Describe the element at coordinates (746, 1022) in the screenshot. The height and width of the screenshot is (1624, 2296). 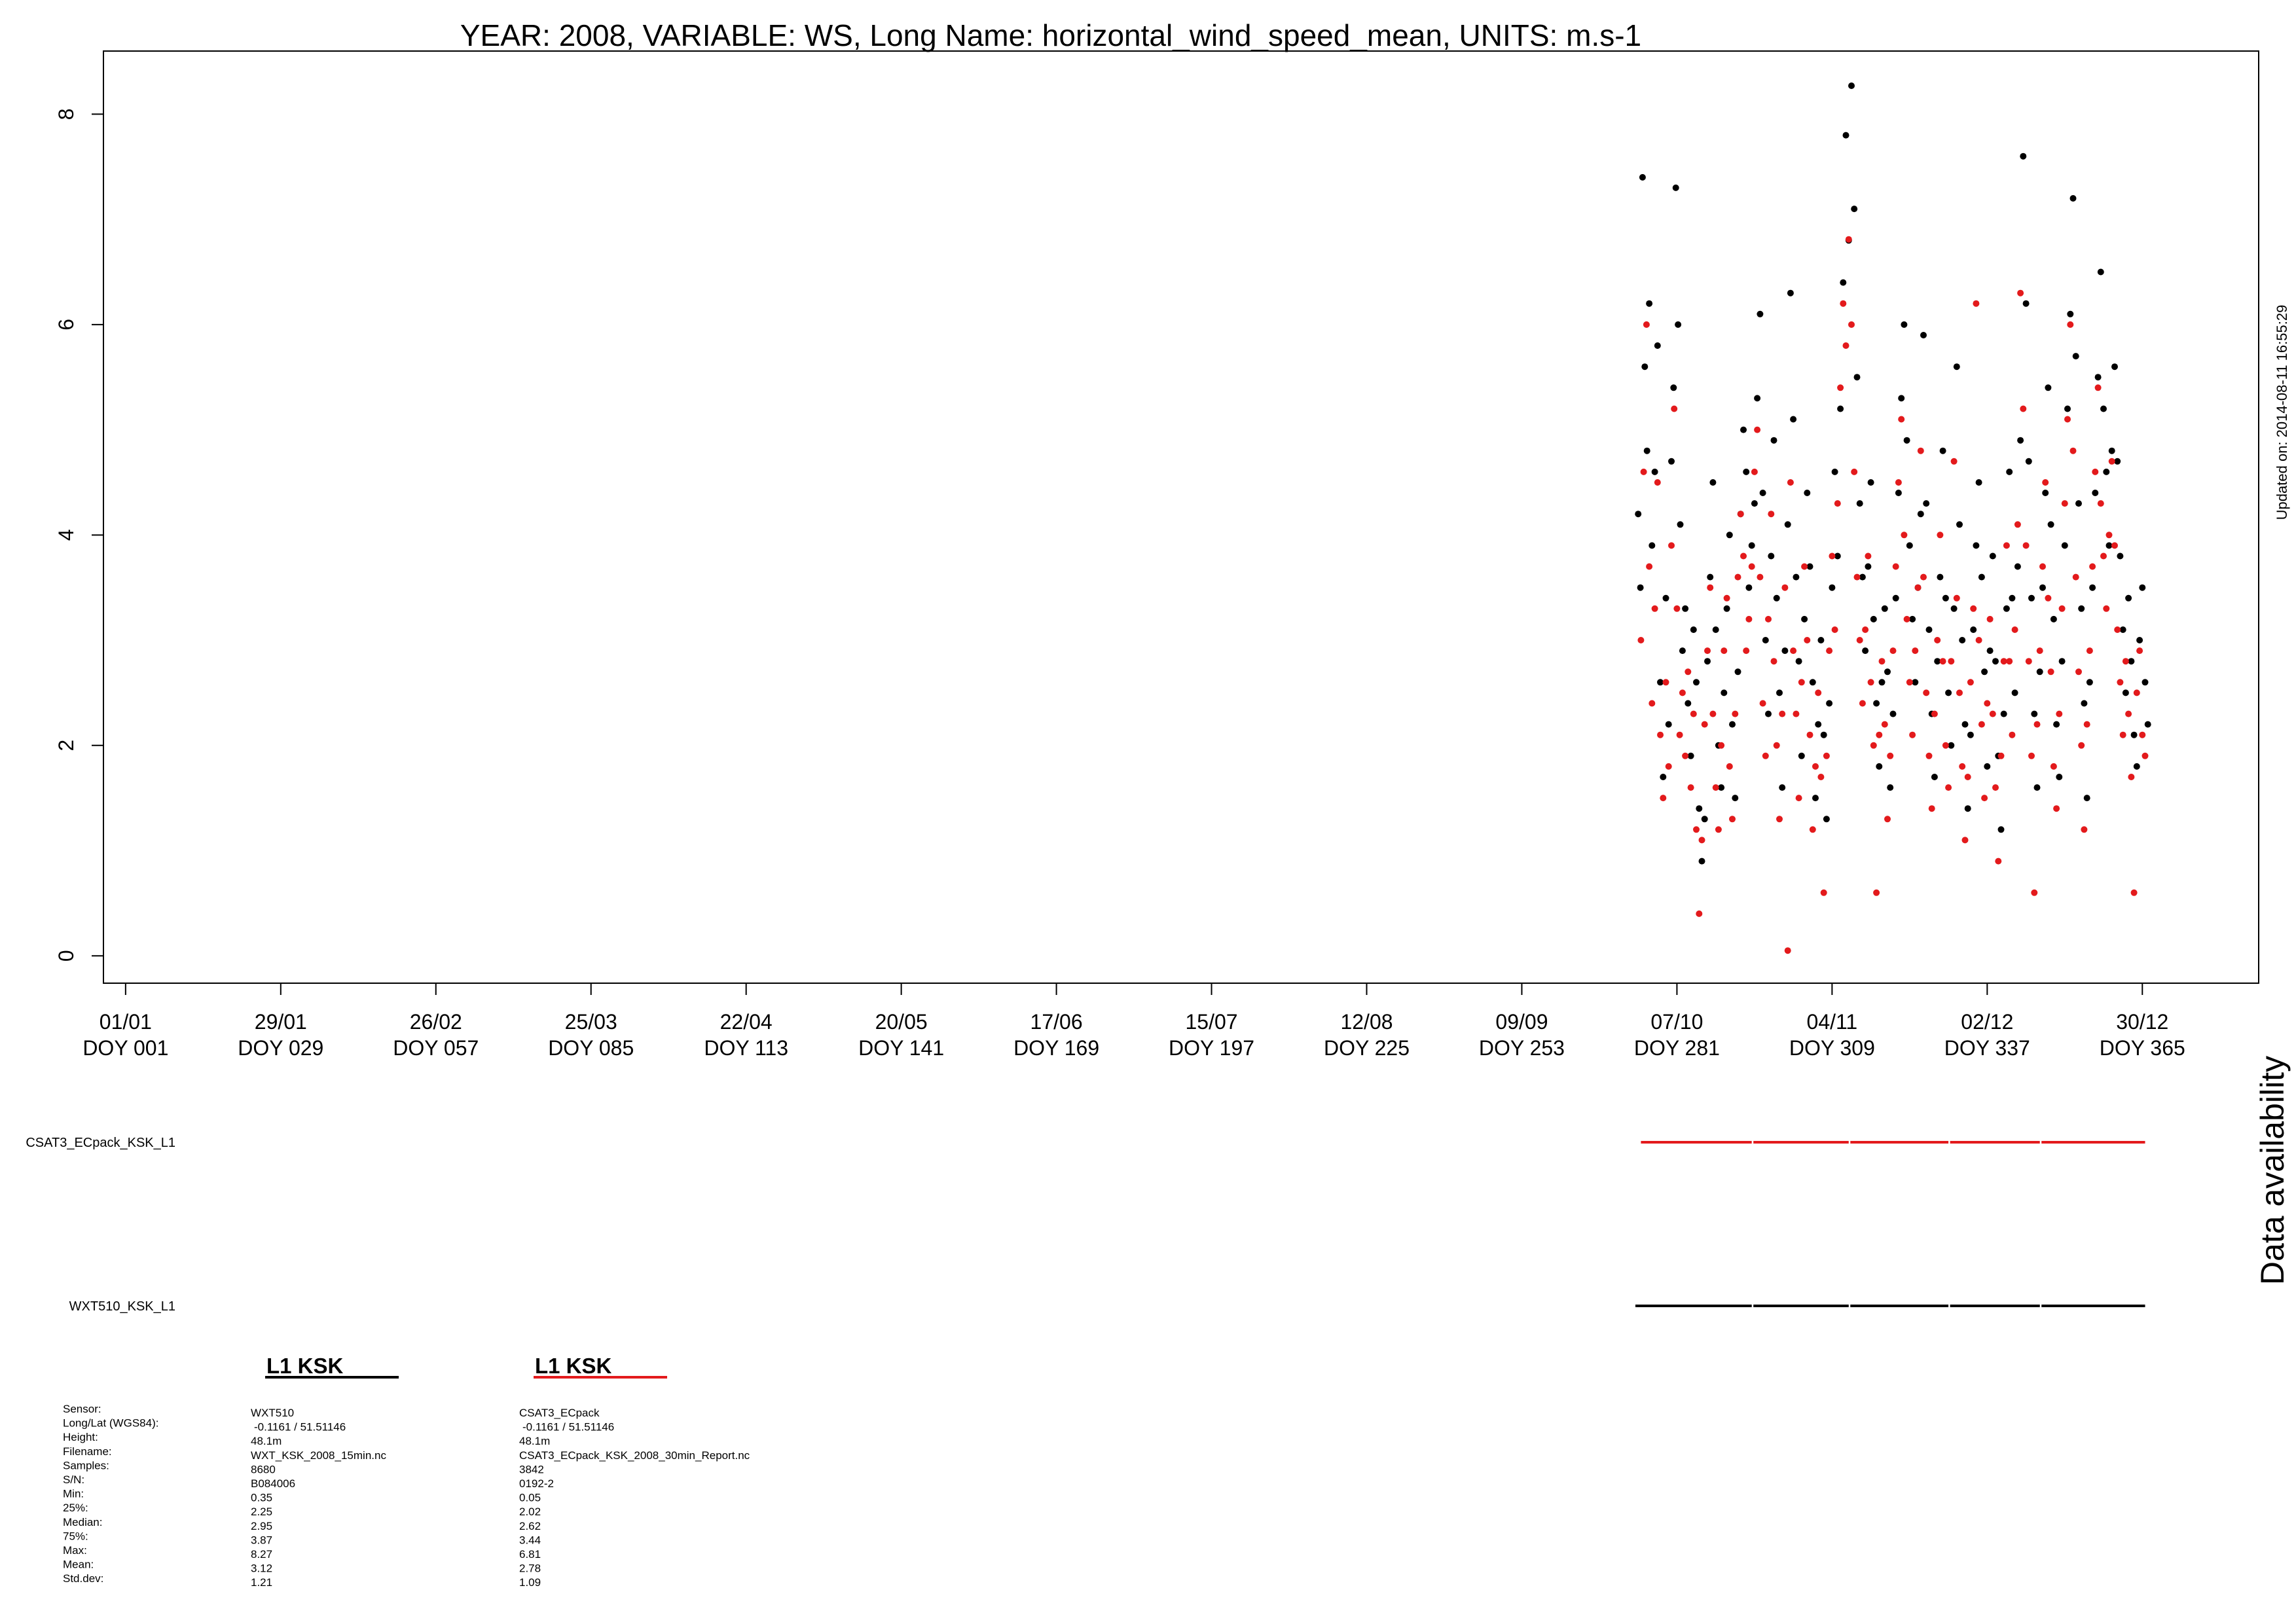
I see `x-tick-date: 22/04` at that location.